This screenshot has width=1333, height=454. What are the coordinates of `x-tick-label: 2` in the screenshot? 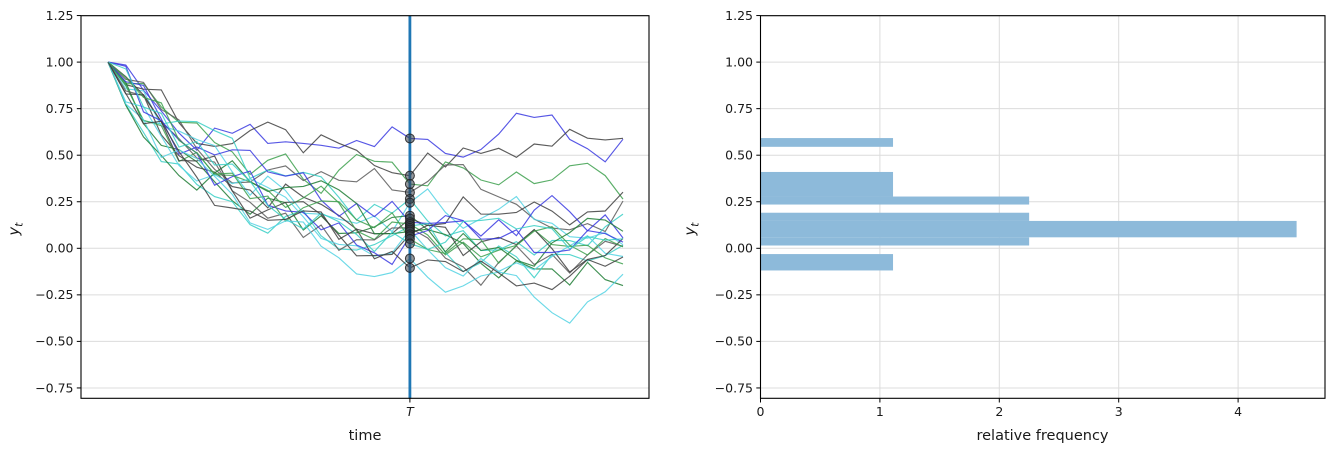 It's located at (999, 411).